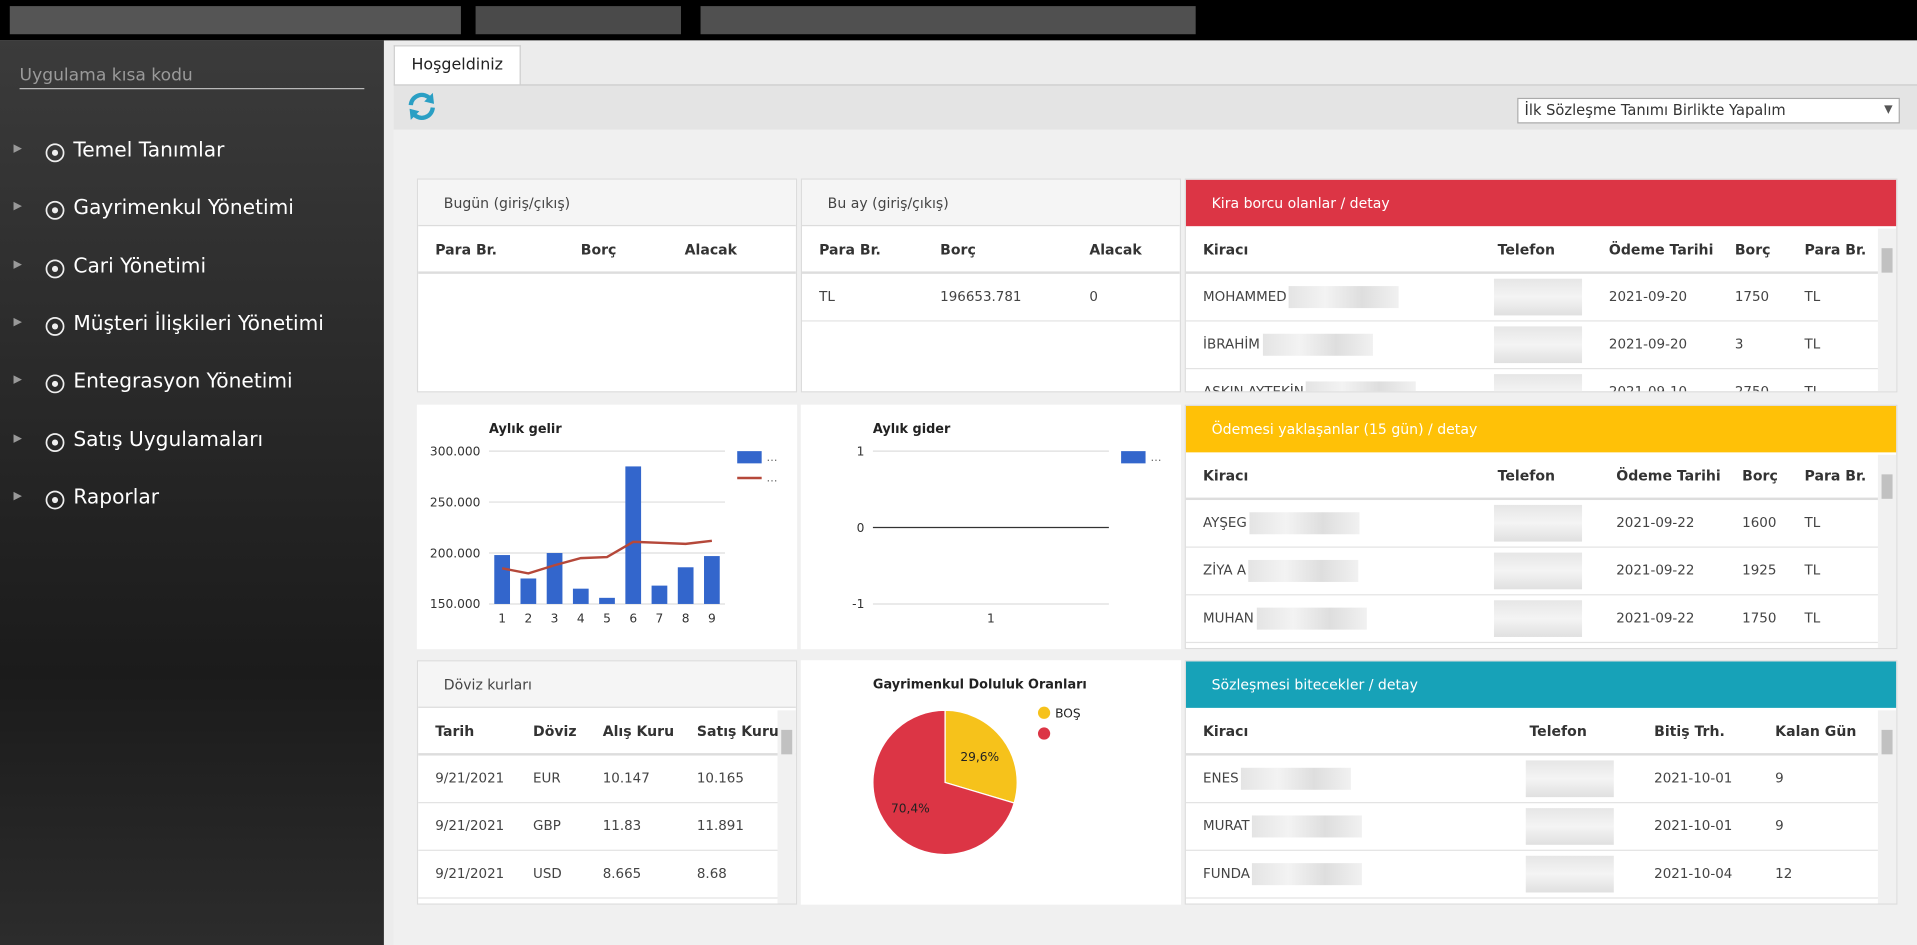 Image resolution: width=1917 pixels, height=945 pixels. I want to click on cell-text: 1925, so click(1759, 570).